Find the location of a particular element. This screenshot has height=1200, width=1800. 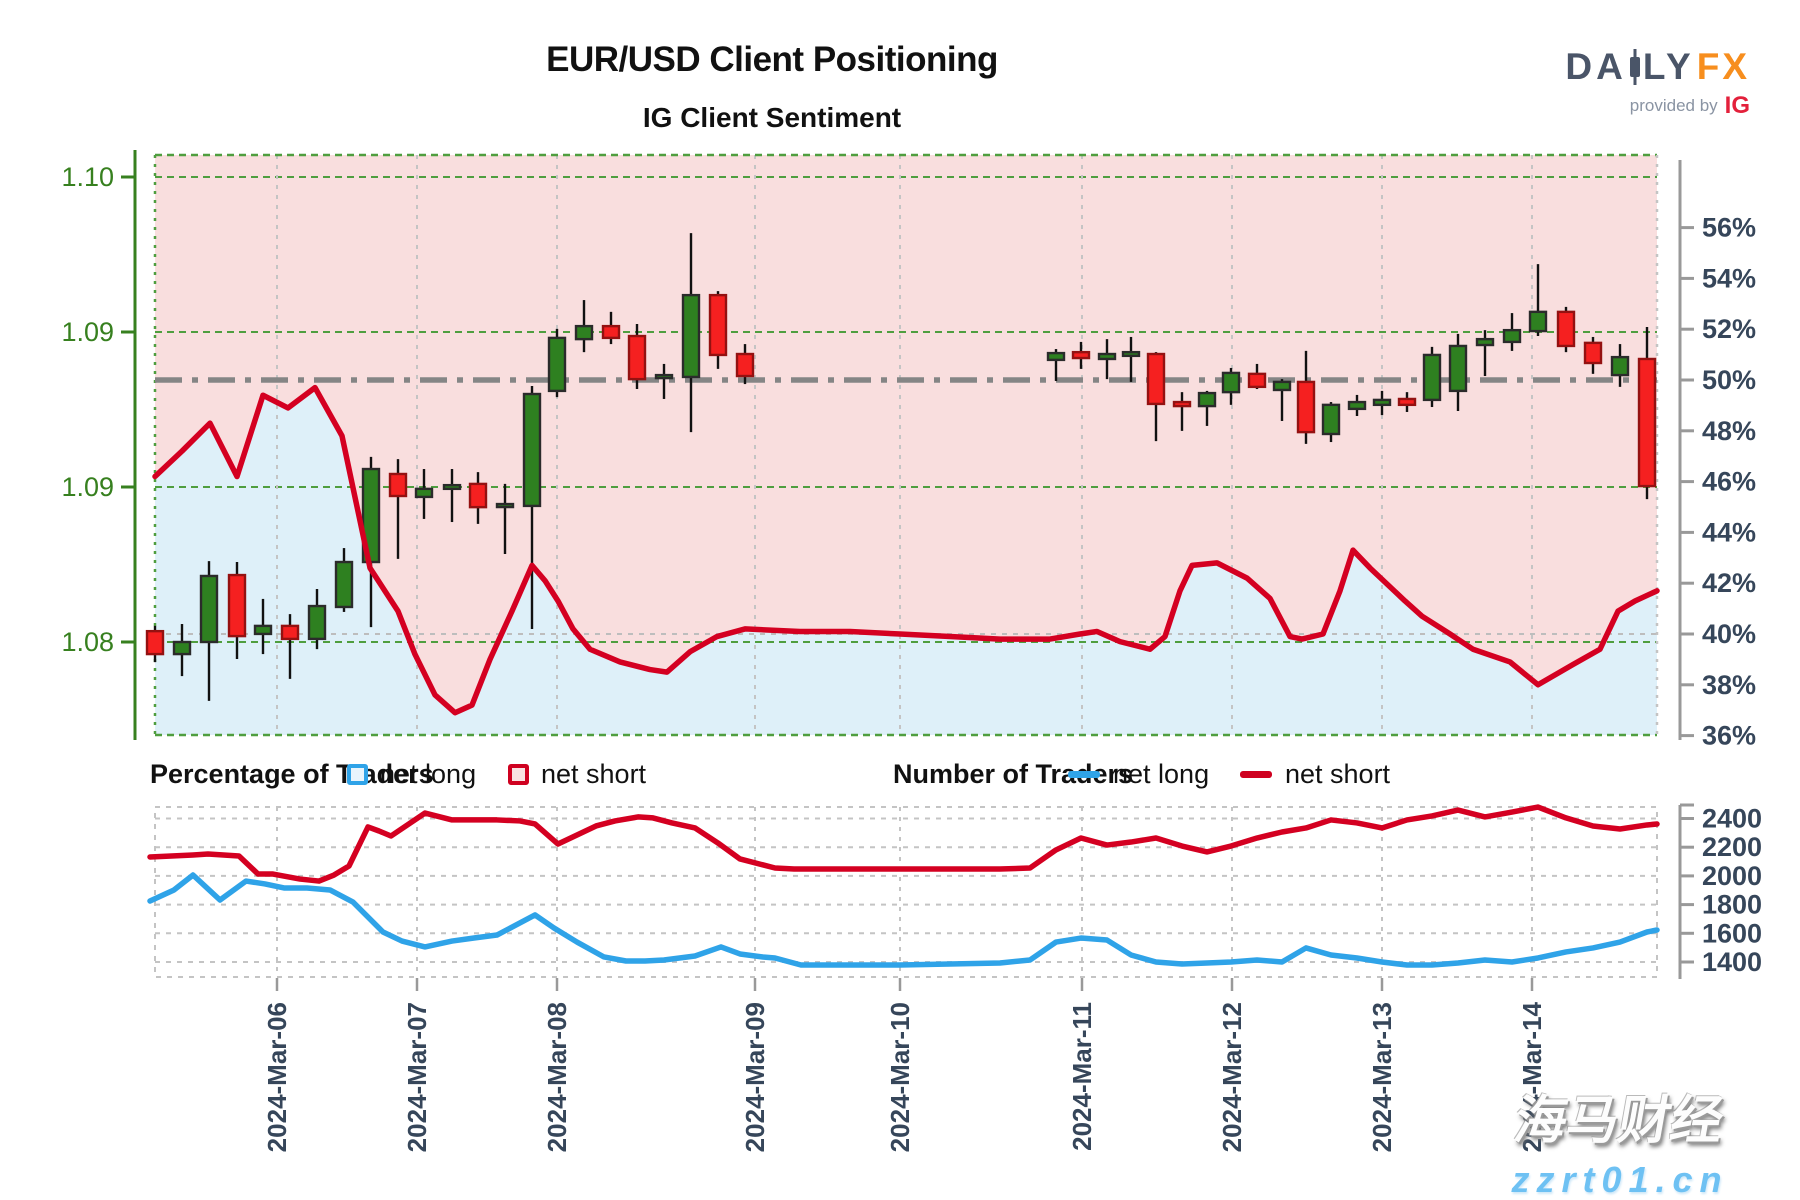

svg-text: 56% is located at coordinates (1729, 228).